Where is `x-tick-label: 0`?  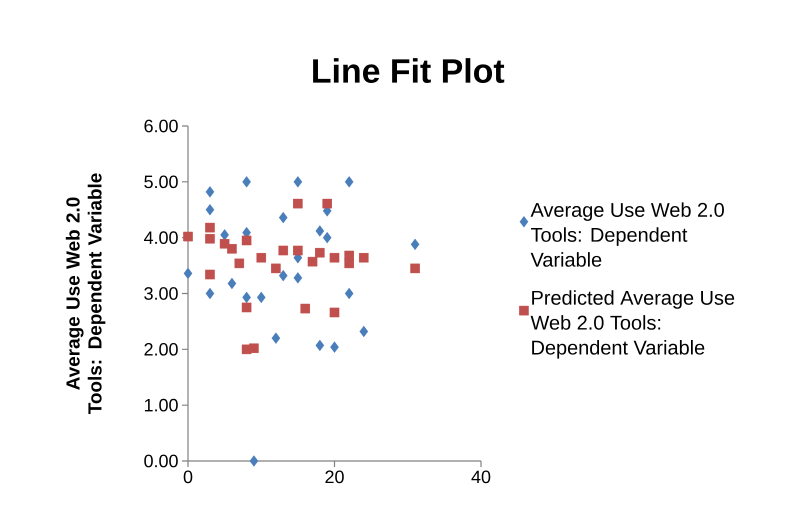 x-tick-label: 0 is located at coordinates (188, 477).